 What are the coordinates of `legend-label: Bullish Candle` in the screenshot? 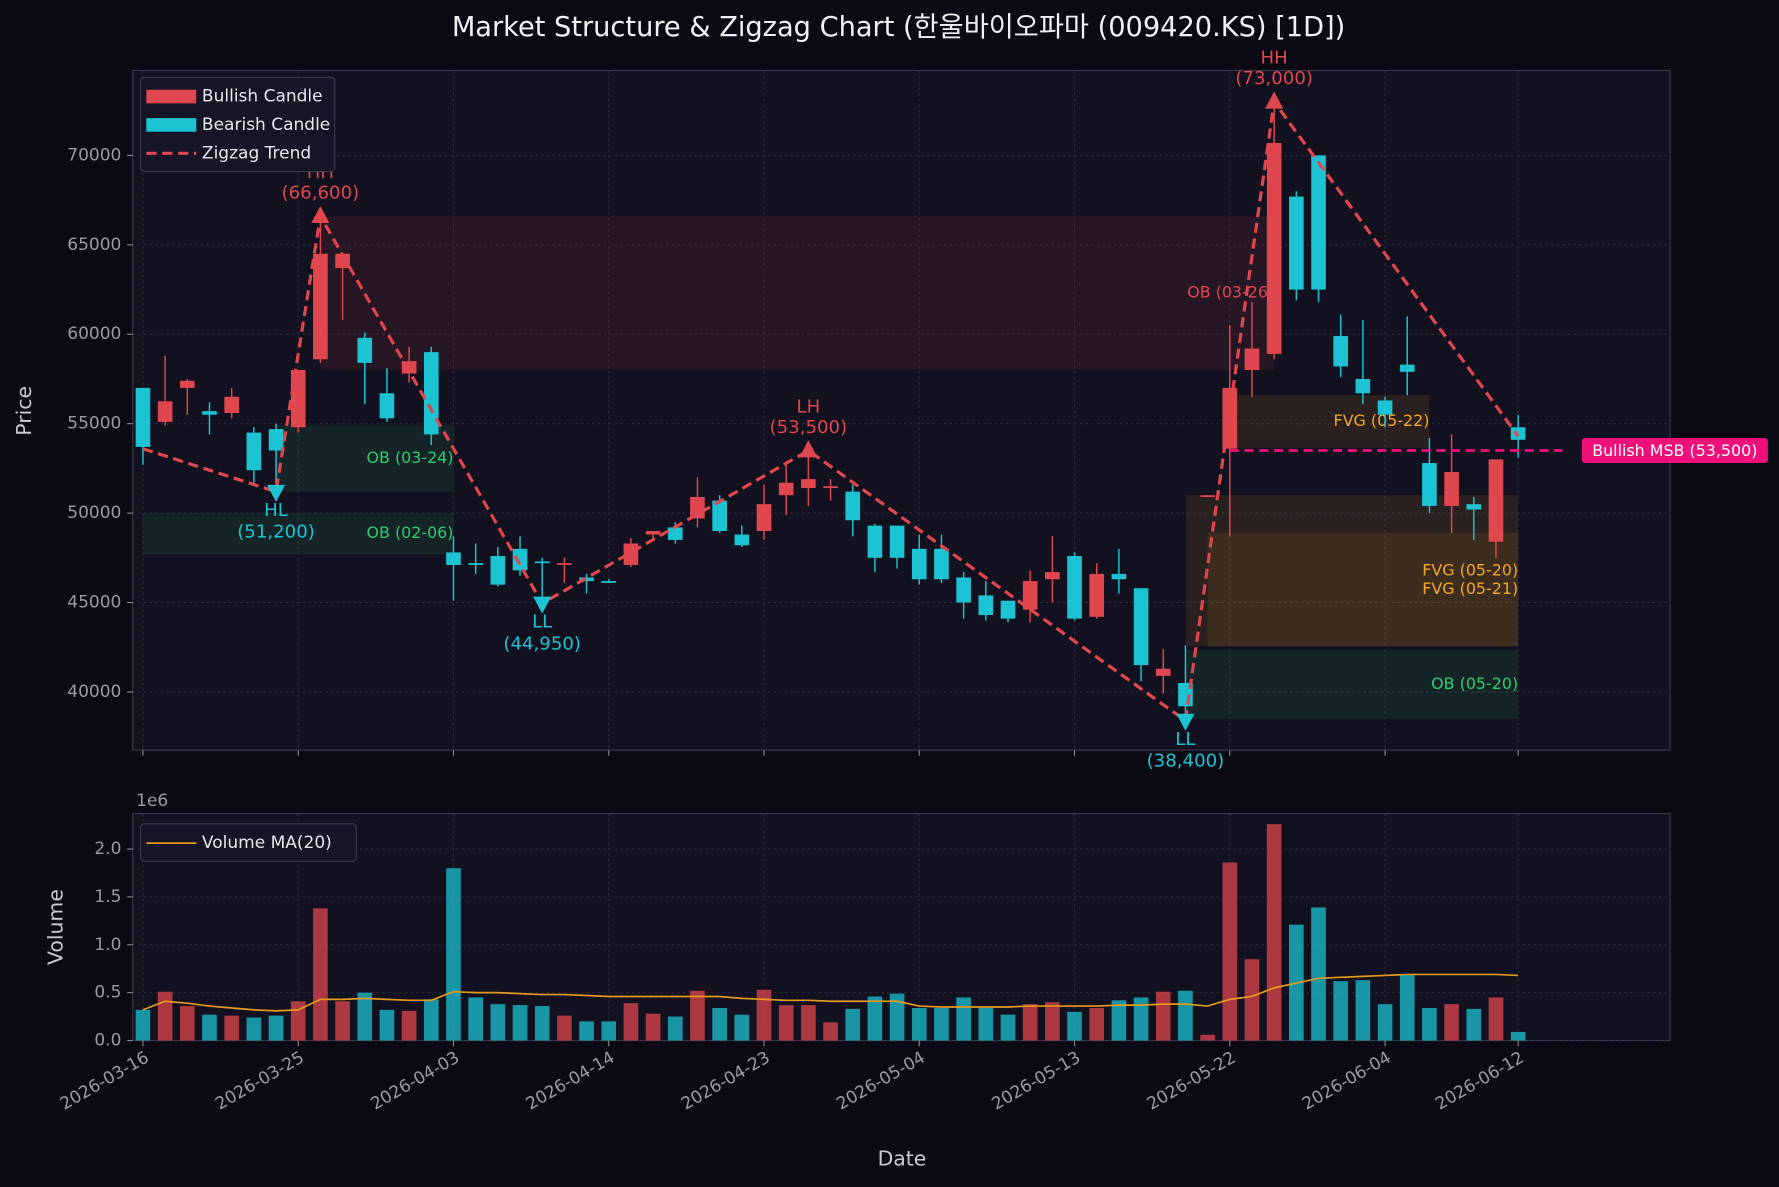 It's located at (262, 97).